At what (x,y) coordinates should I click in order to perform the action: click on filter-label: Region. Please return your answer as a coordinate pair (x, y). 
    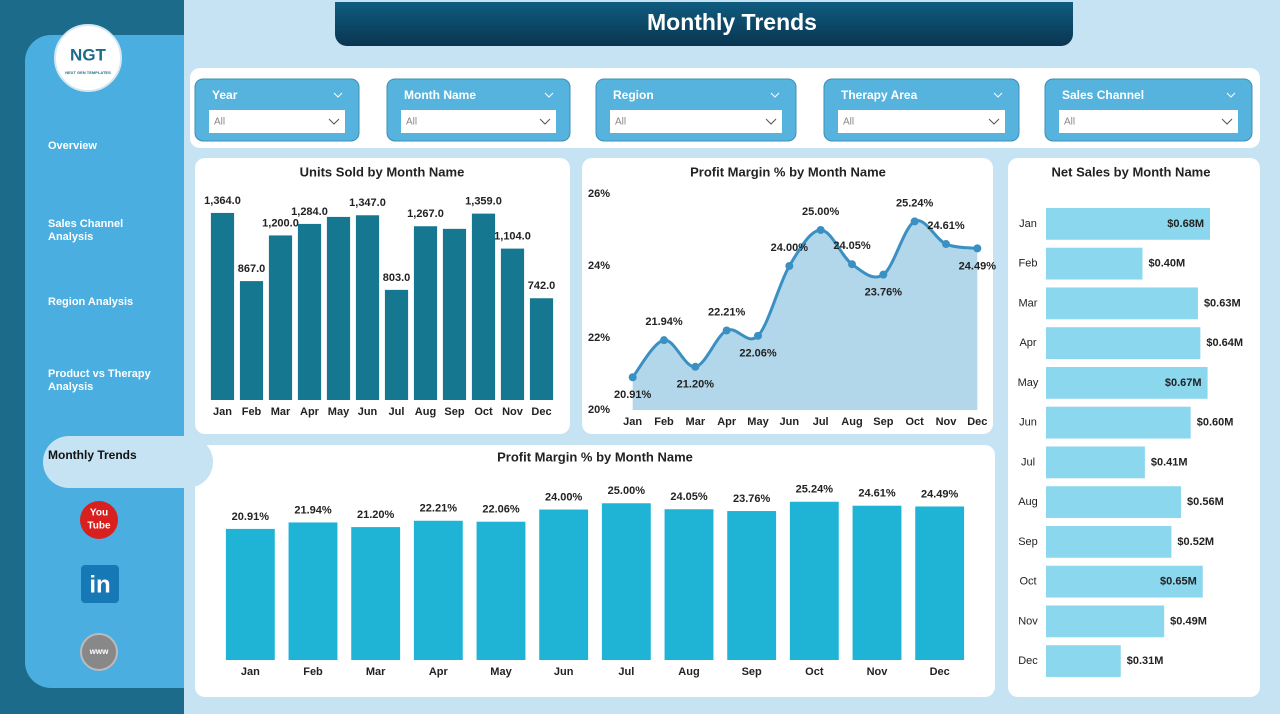
    Looking at the image, I should click on (633, 95).